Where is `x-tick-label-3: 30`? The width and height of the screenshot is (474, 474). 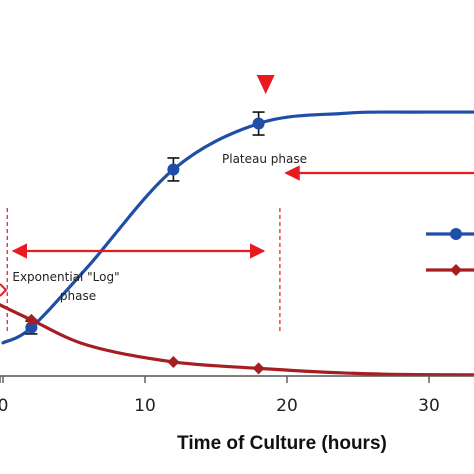
x-tick-label-3: 30 is located at coordinates (429, 406).